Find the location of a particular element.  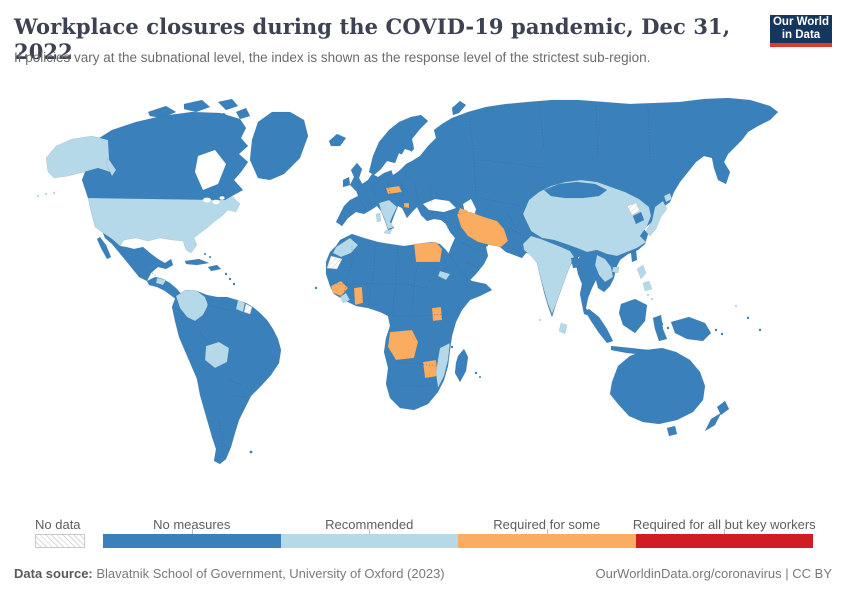

country-mongolia is located at coordinates (575, 190).